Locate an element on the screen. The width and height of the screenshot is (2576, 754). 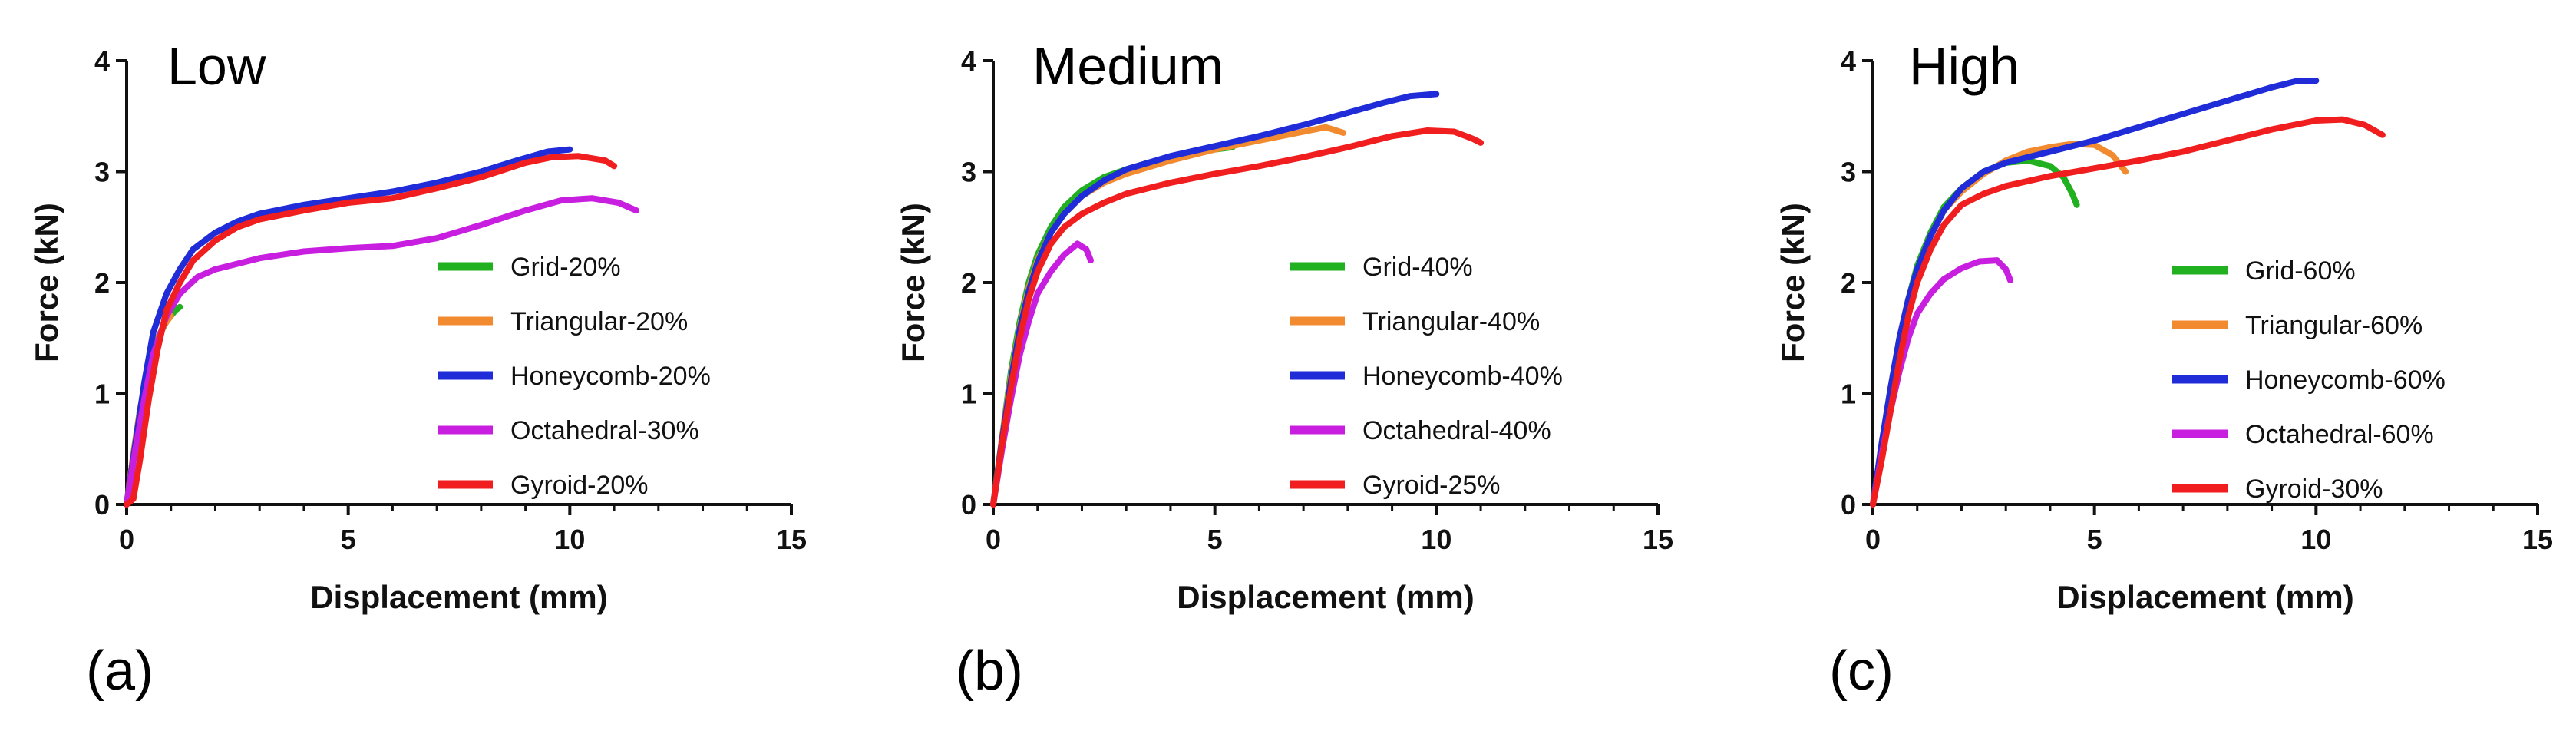
legend-label: Octahedral-30% is located at coordinates (604, 430).